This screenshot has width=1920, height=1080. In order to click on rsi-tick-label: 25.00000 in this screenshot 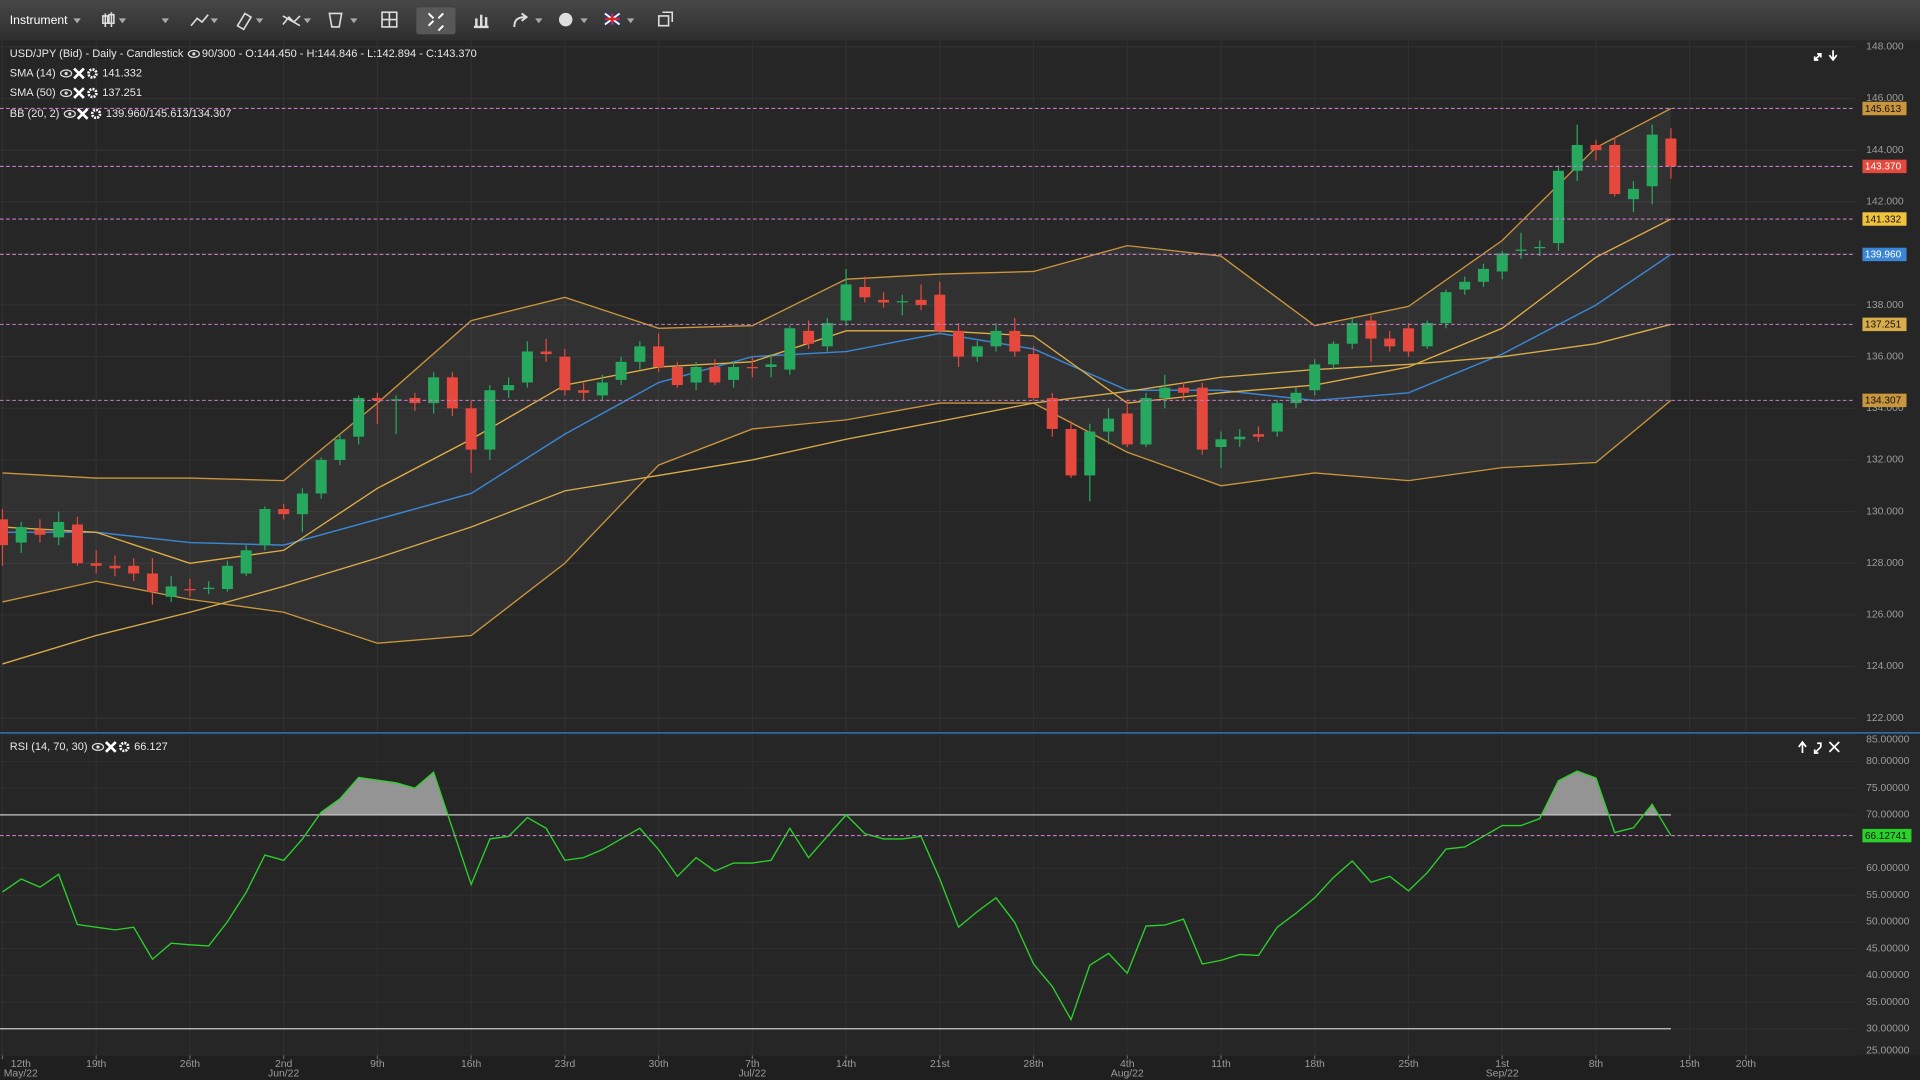, I will do `click(1888, 1050)`.